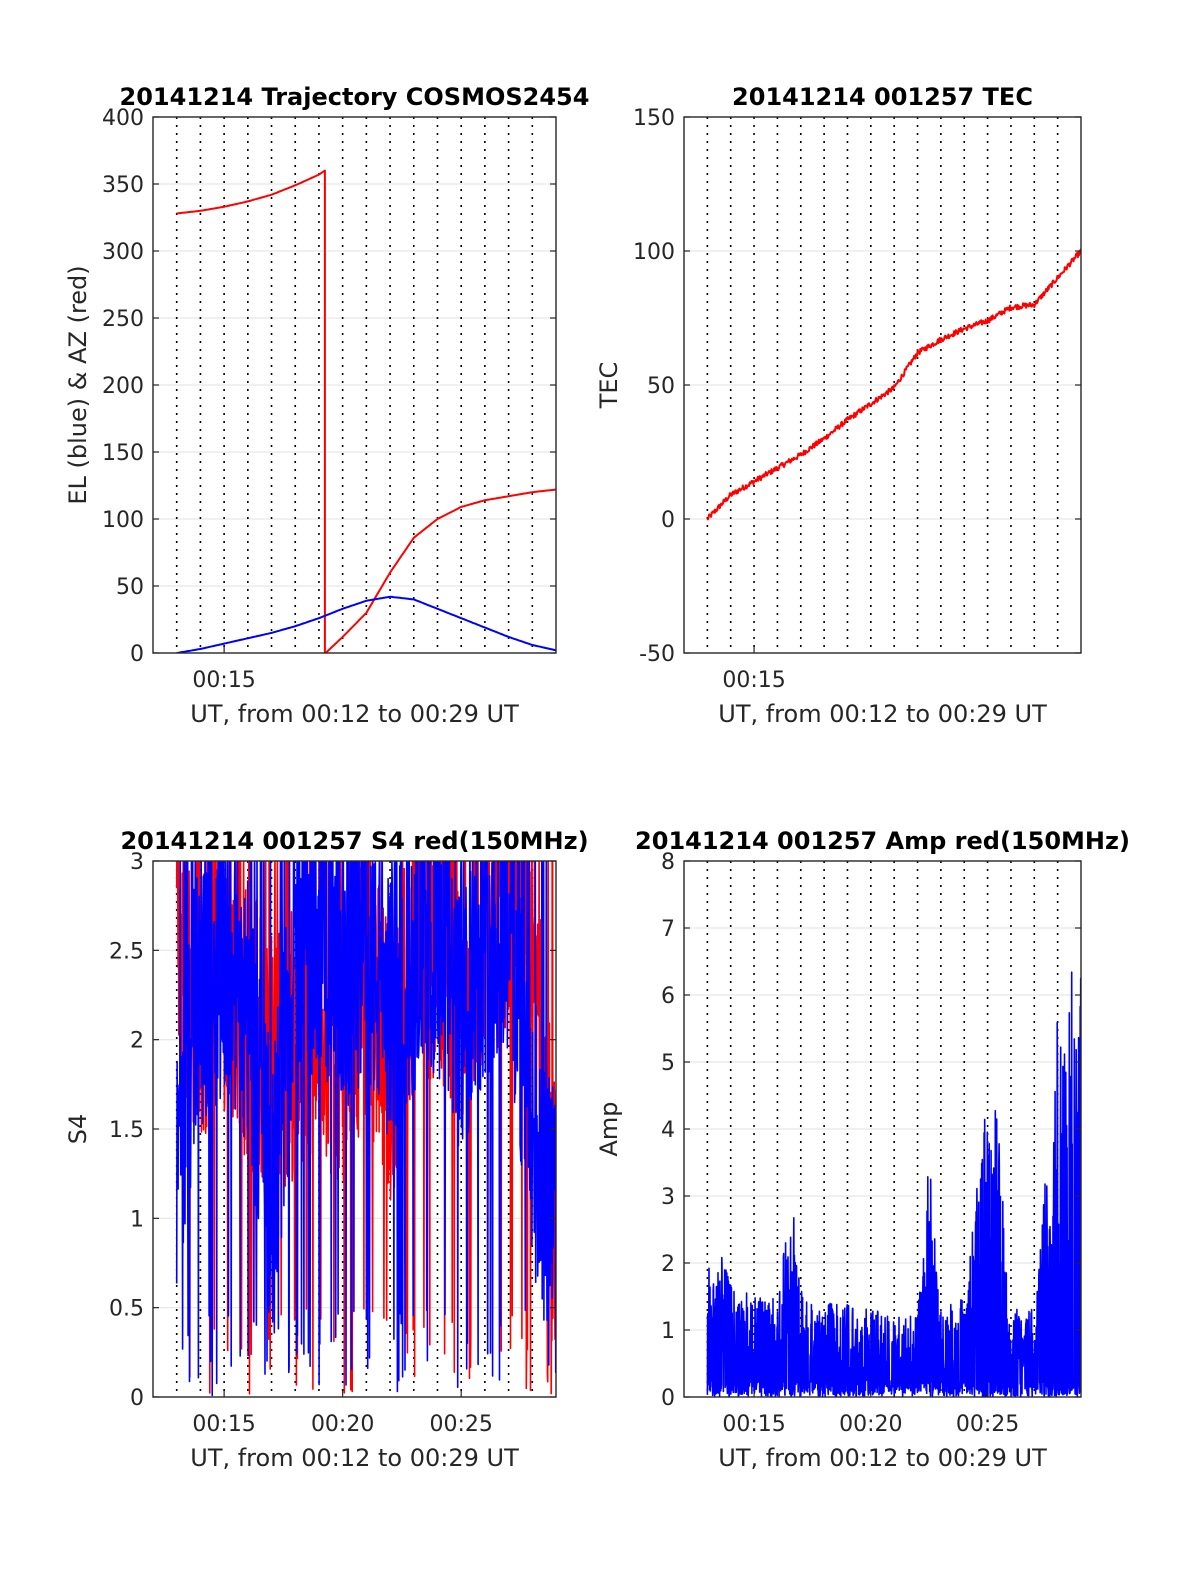  What do you see at coordinates (123, 252) in the screenshot?
I see `y-tick-label: 300` at bounding box center [123, 252].